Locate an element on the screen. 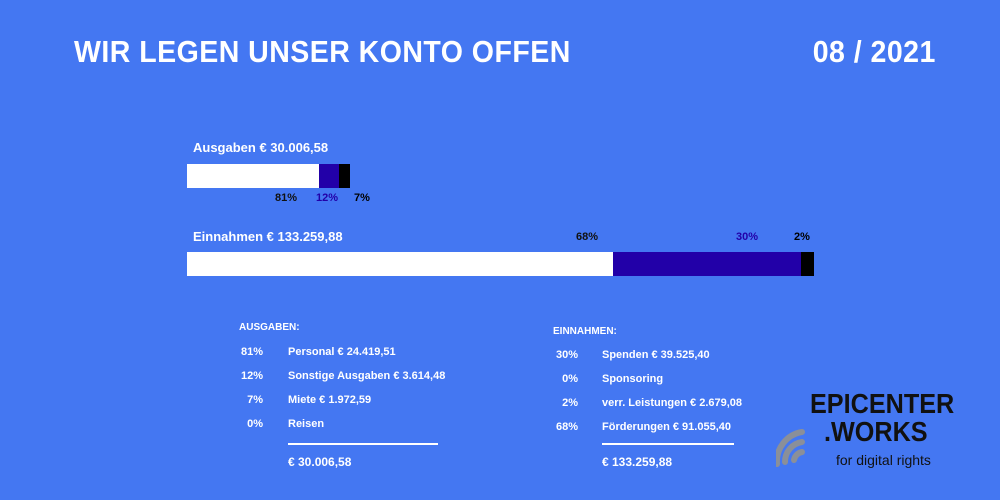 Image resolution: width=1000 pixels, height=500 pixels. ausgaben-row-percent: 81% is located at coordinates (251, 352).